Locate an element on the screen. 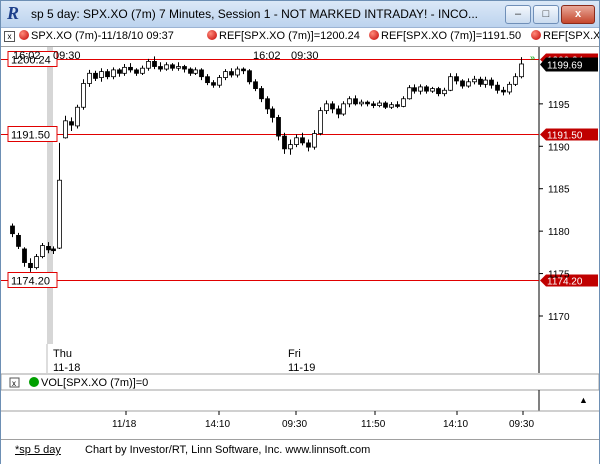 The width and height of the screenshot is (600, 464). reference-price-tag-label: 1191.50 is located at coordinates (565, 136).